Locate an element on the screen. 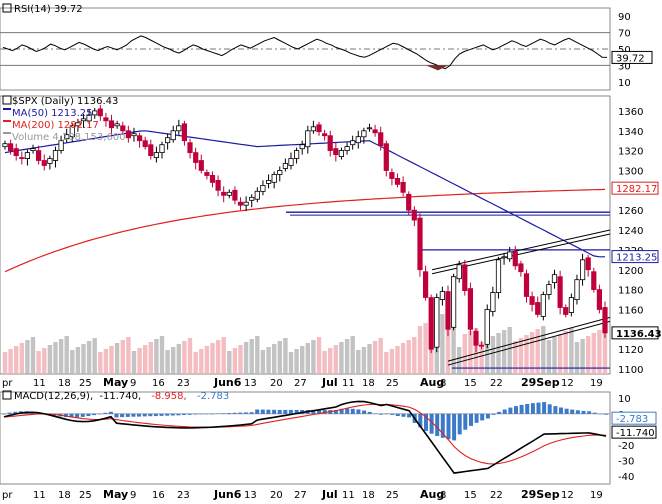 The width and height of the screenshot is (662, 504). macd-x-tick: 8 is located at coordinates (443, 495).